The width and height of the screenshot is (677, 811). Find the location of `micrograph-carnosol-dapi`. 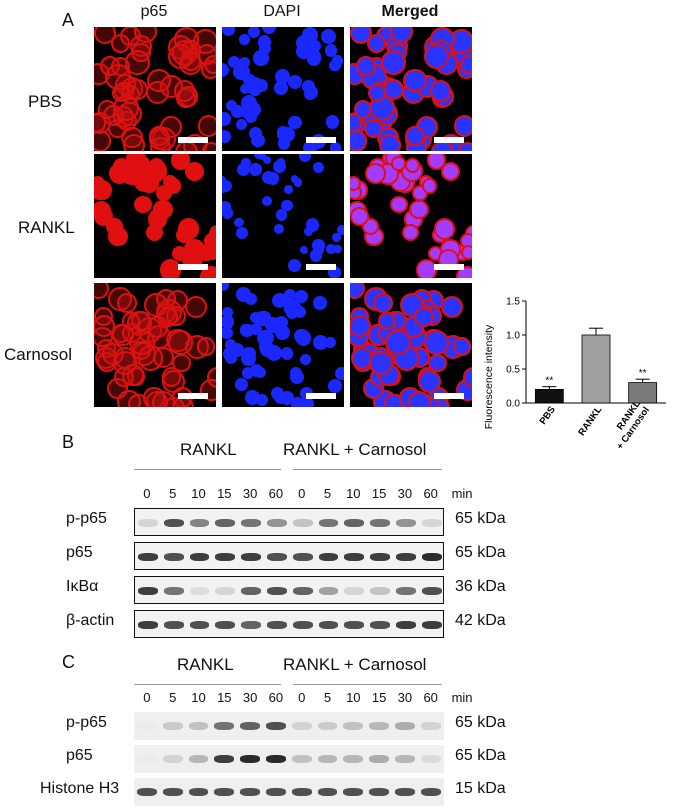

micrograph-carnosol-dapi is located at coordinates (283, 345).